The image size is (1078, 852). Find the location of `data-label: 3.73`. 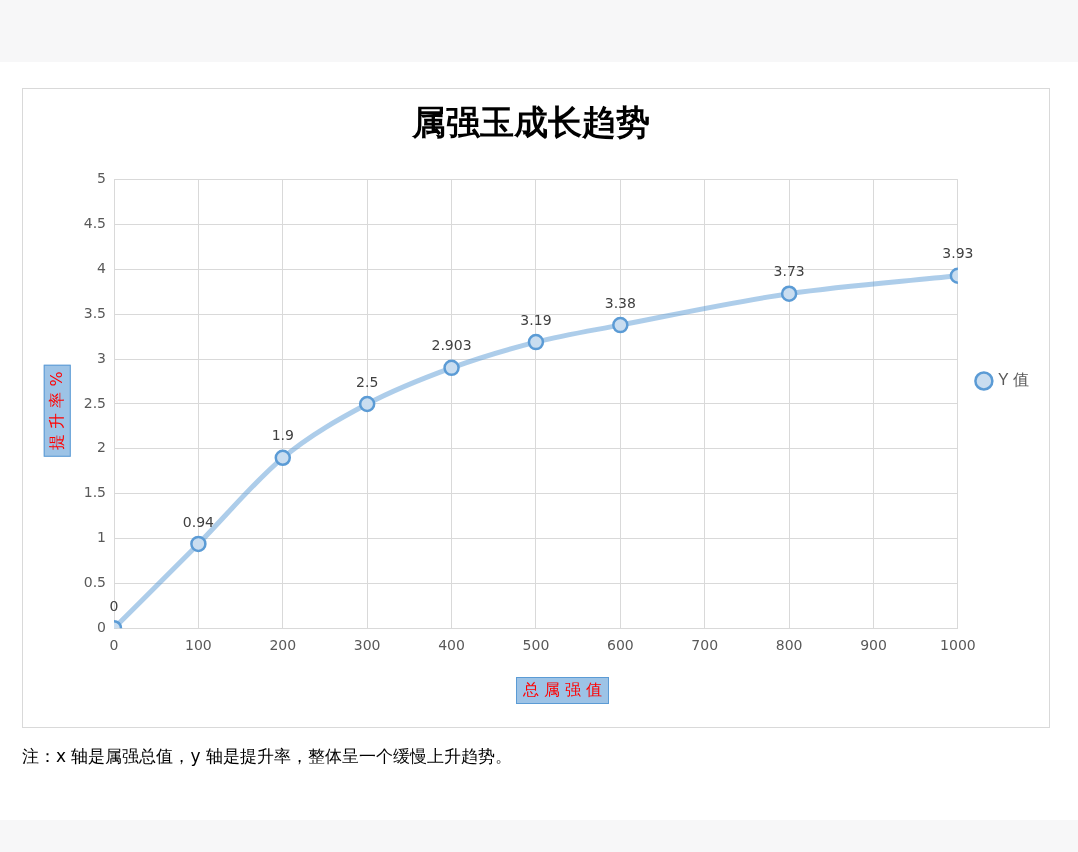

data-label: 3.73 is located at coordinates (789, 271).